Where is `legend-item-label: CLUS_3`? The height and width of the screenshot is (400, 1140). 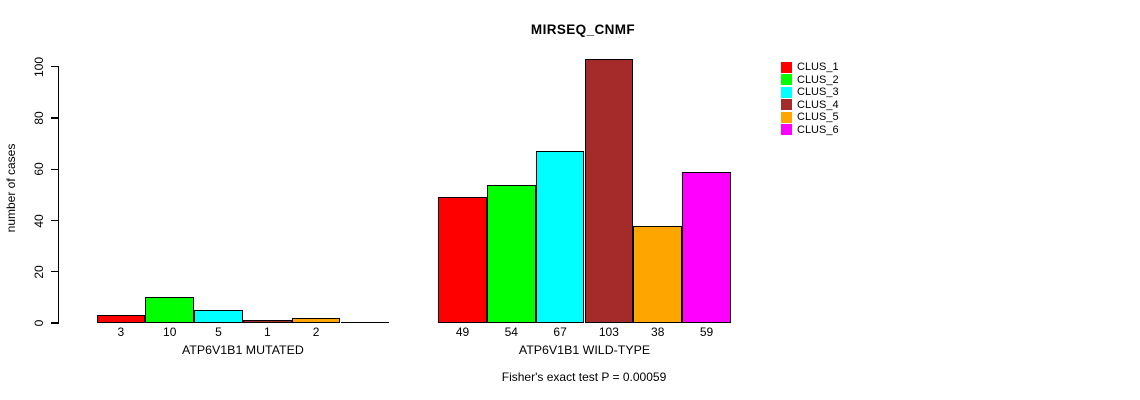
legend-item-label: CLUS_3 is located at coordinates (818, 92).